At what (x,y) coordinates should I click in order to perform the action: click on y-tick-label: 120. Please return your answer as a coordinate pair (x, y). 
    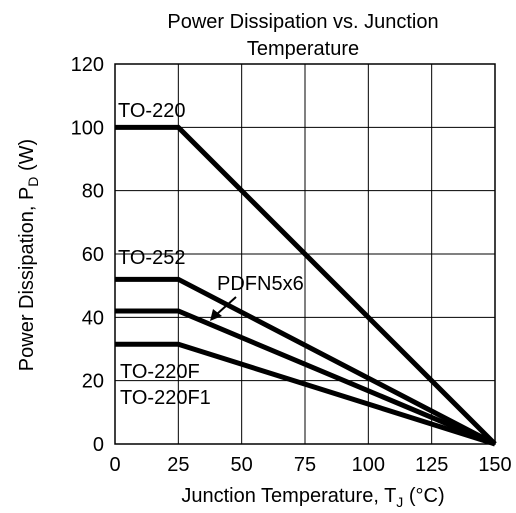
    Looking at the image, I should click on (87, 65).